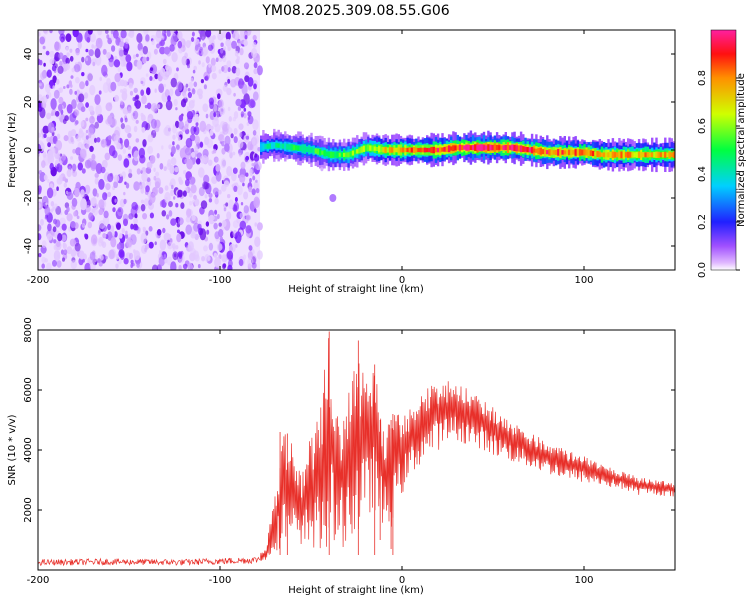  I want to click on y-tick-label: 4000, so click(28, 449).